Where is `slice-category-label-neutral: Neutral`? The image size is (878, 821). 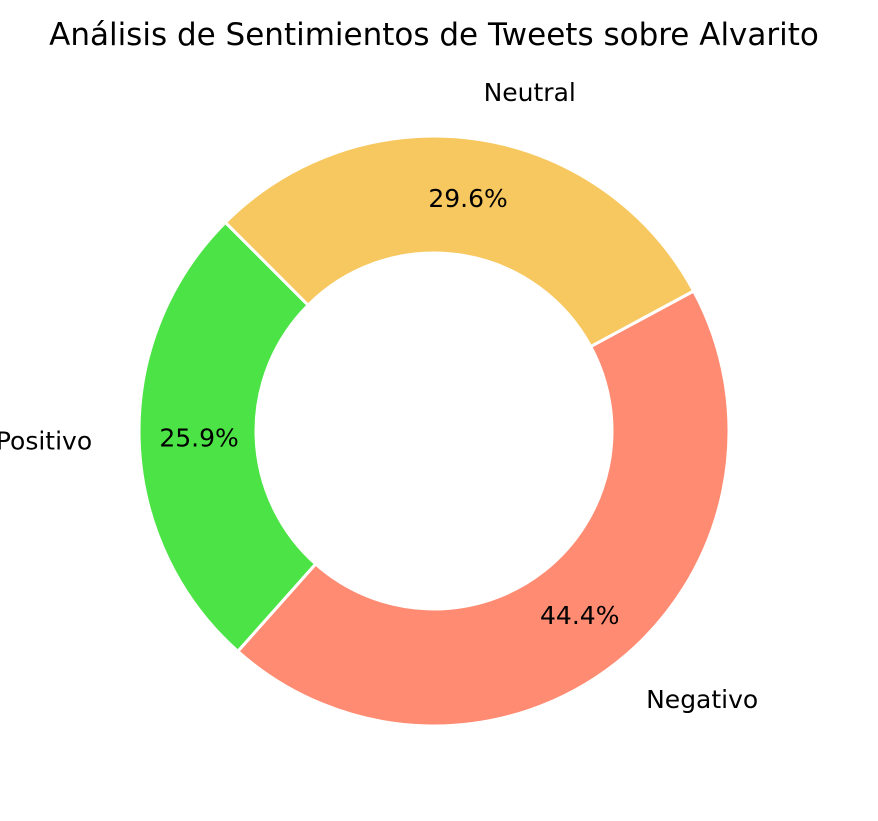
slice-category-label-neutral: Neutral is located at coordinates (530, 92).